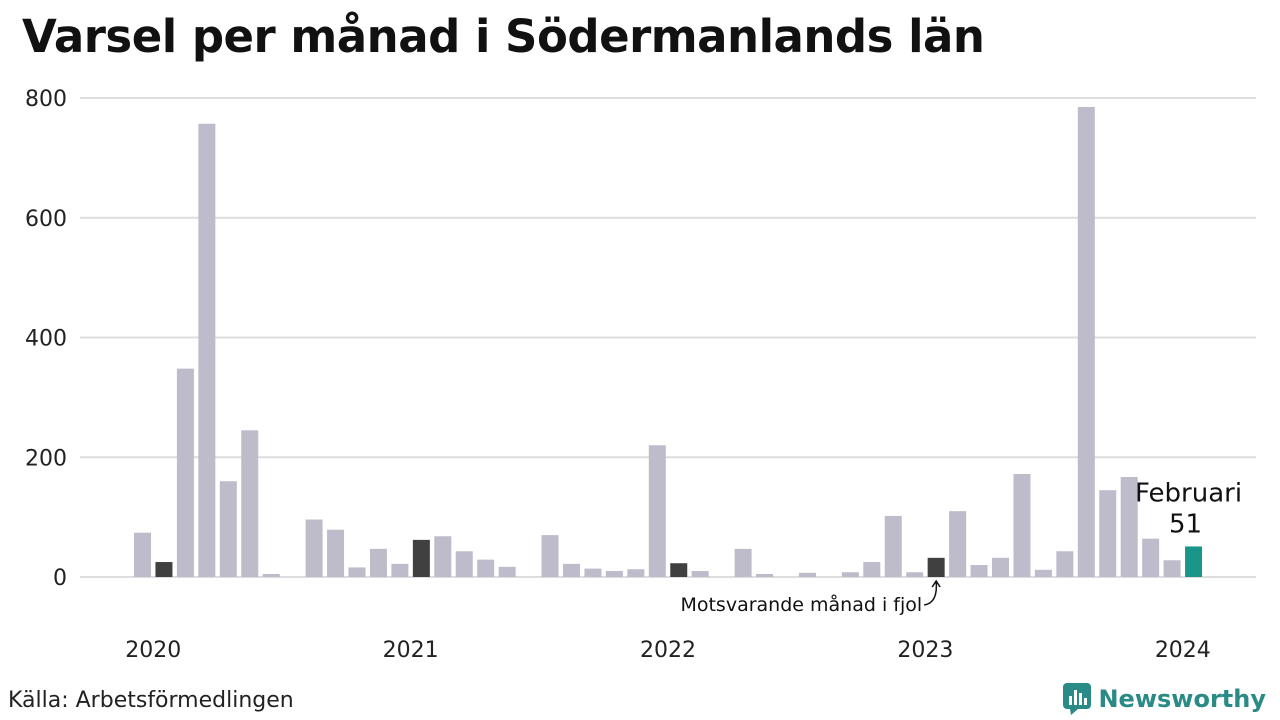 The width and height of the screenshot is (1280, 720). What do you see at coordinates (153, 650) in the screenshot?
I see `x-tick-label-2020: 2020` at bounding box center [153, 650].